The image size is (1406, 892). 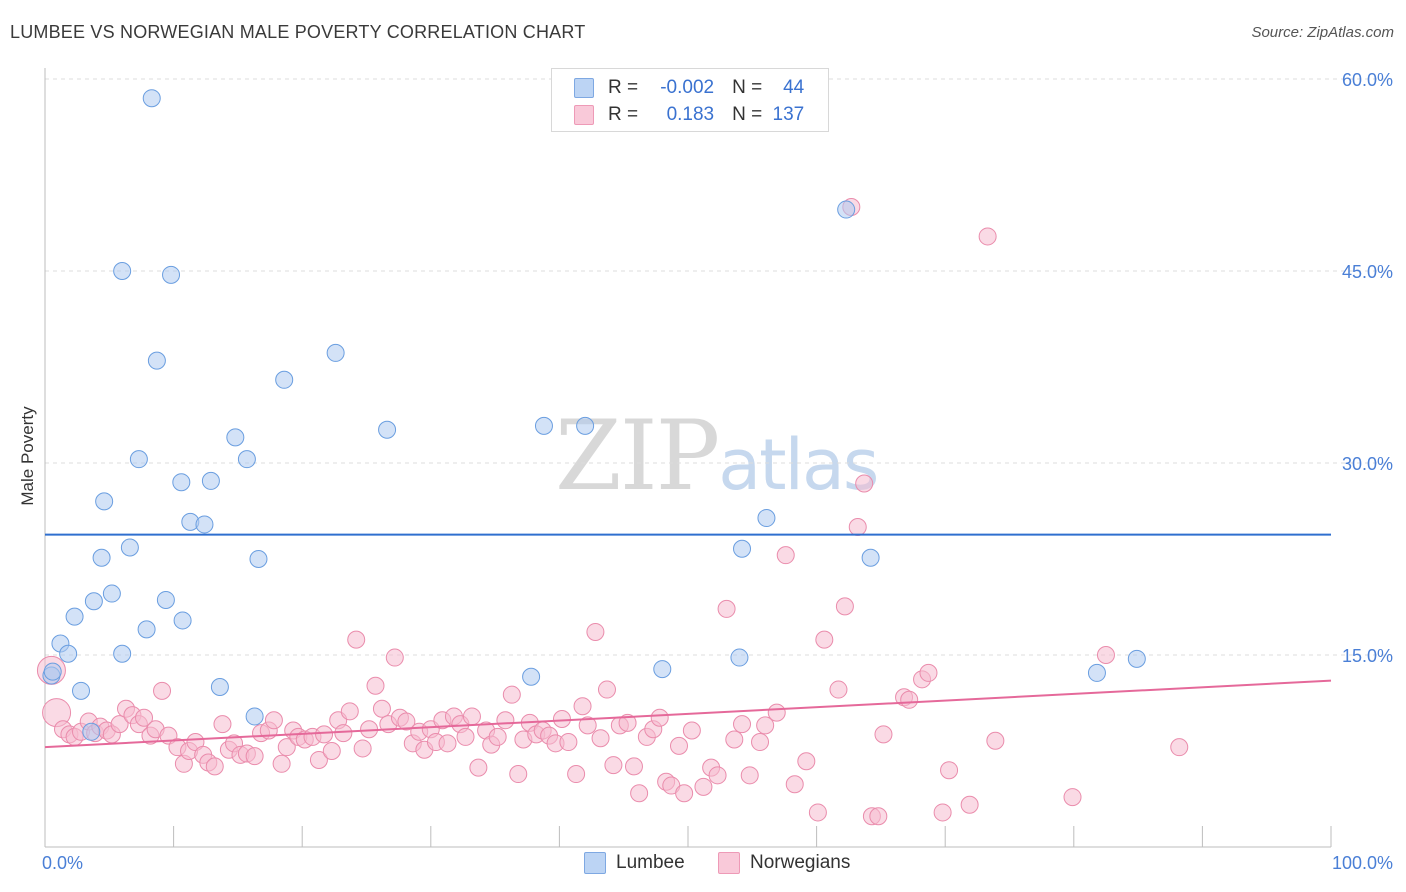 I want to click on legend-row-lumbee: R = -0.002 N = 44, so click(x=689, y=88).